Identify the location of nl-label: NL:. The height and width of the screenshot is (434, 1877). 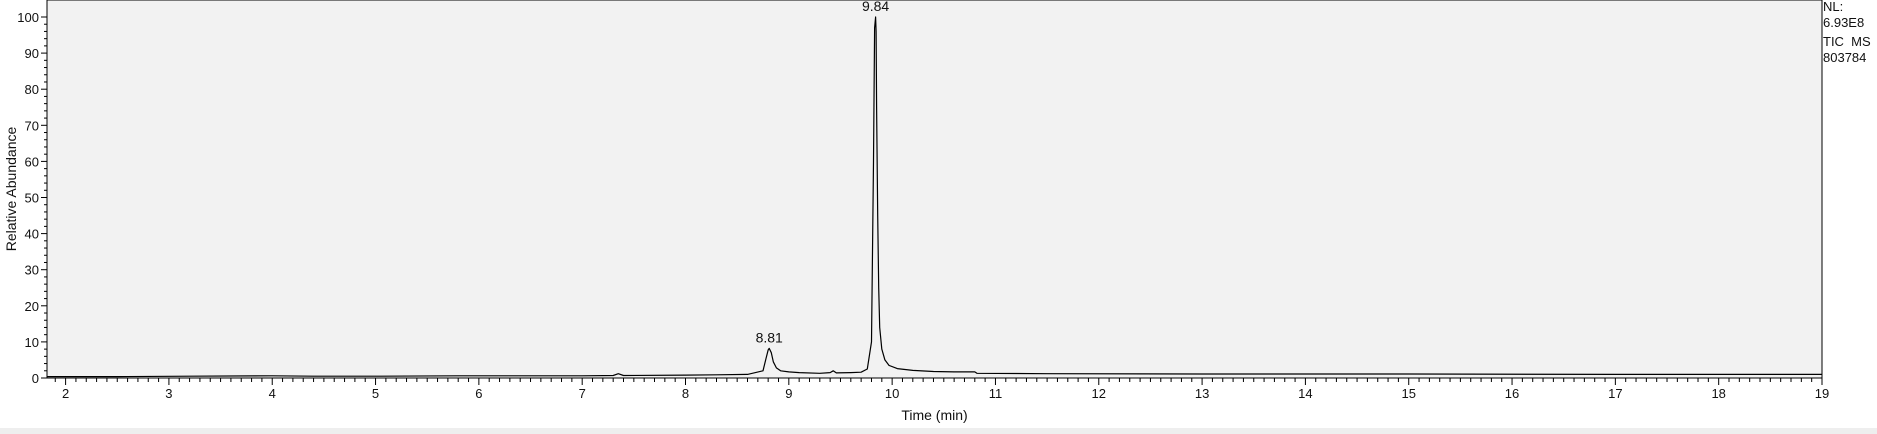
(1833, 7).